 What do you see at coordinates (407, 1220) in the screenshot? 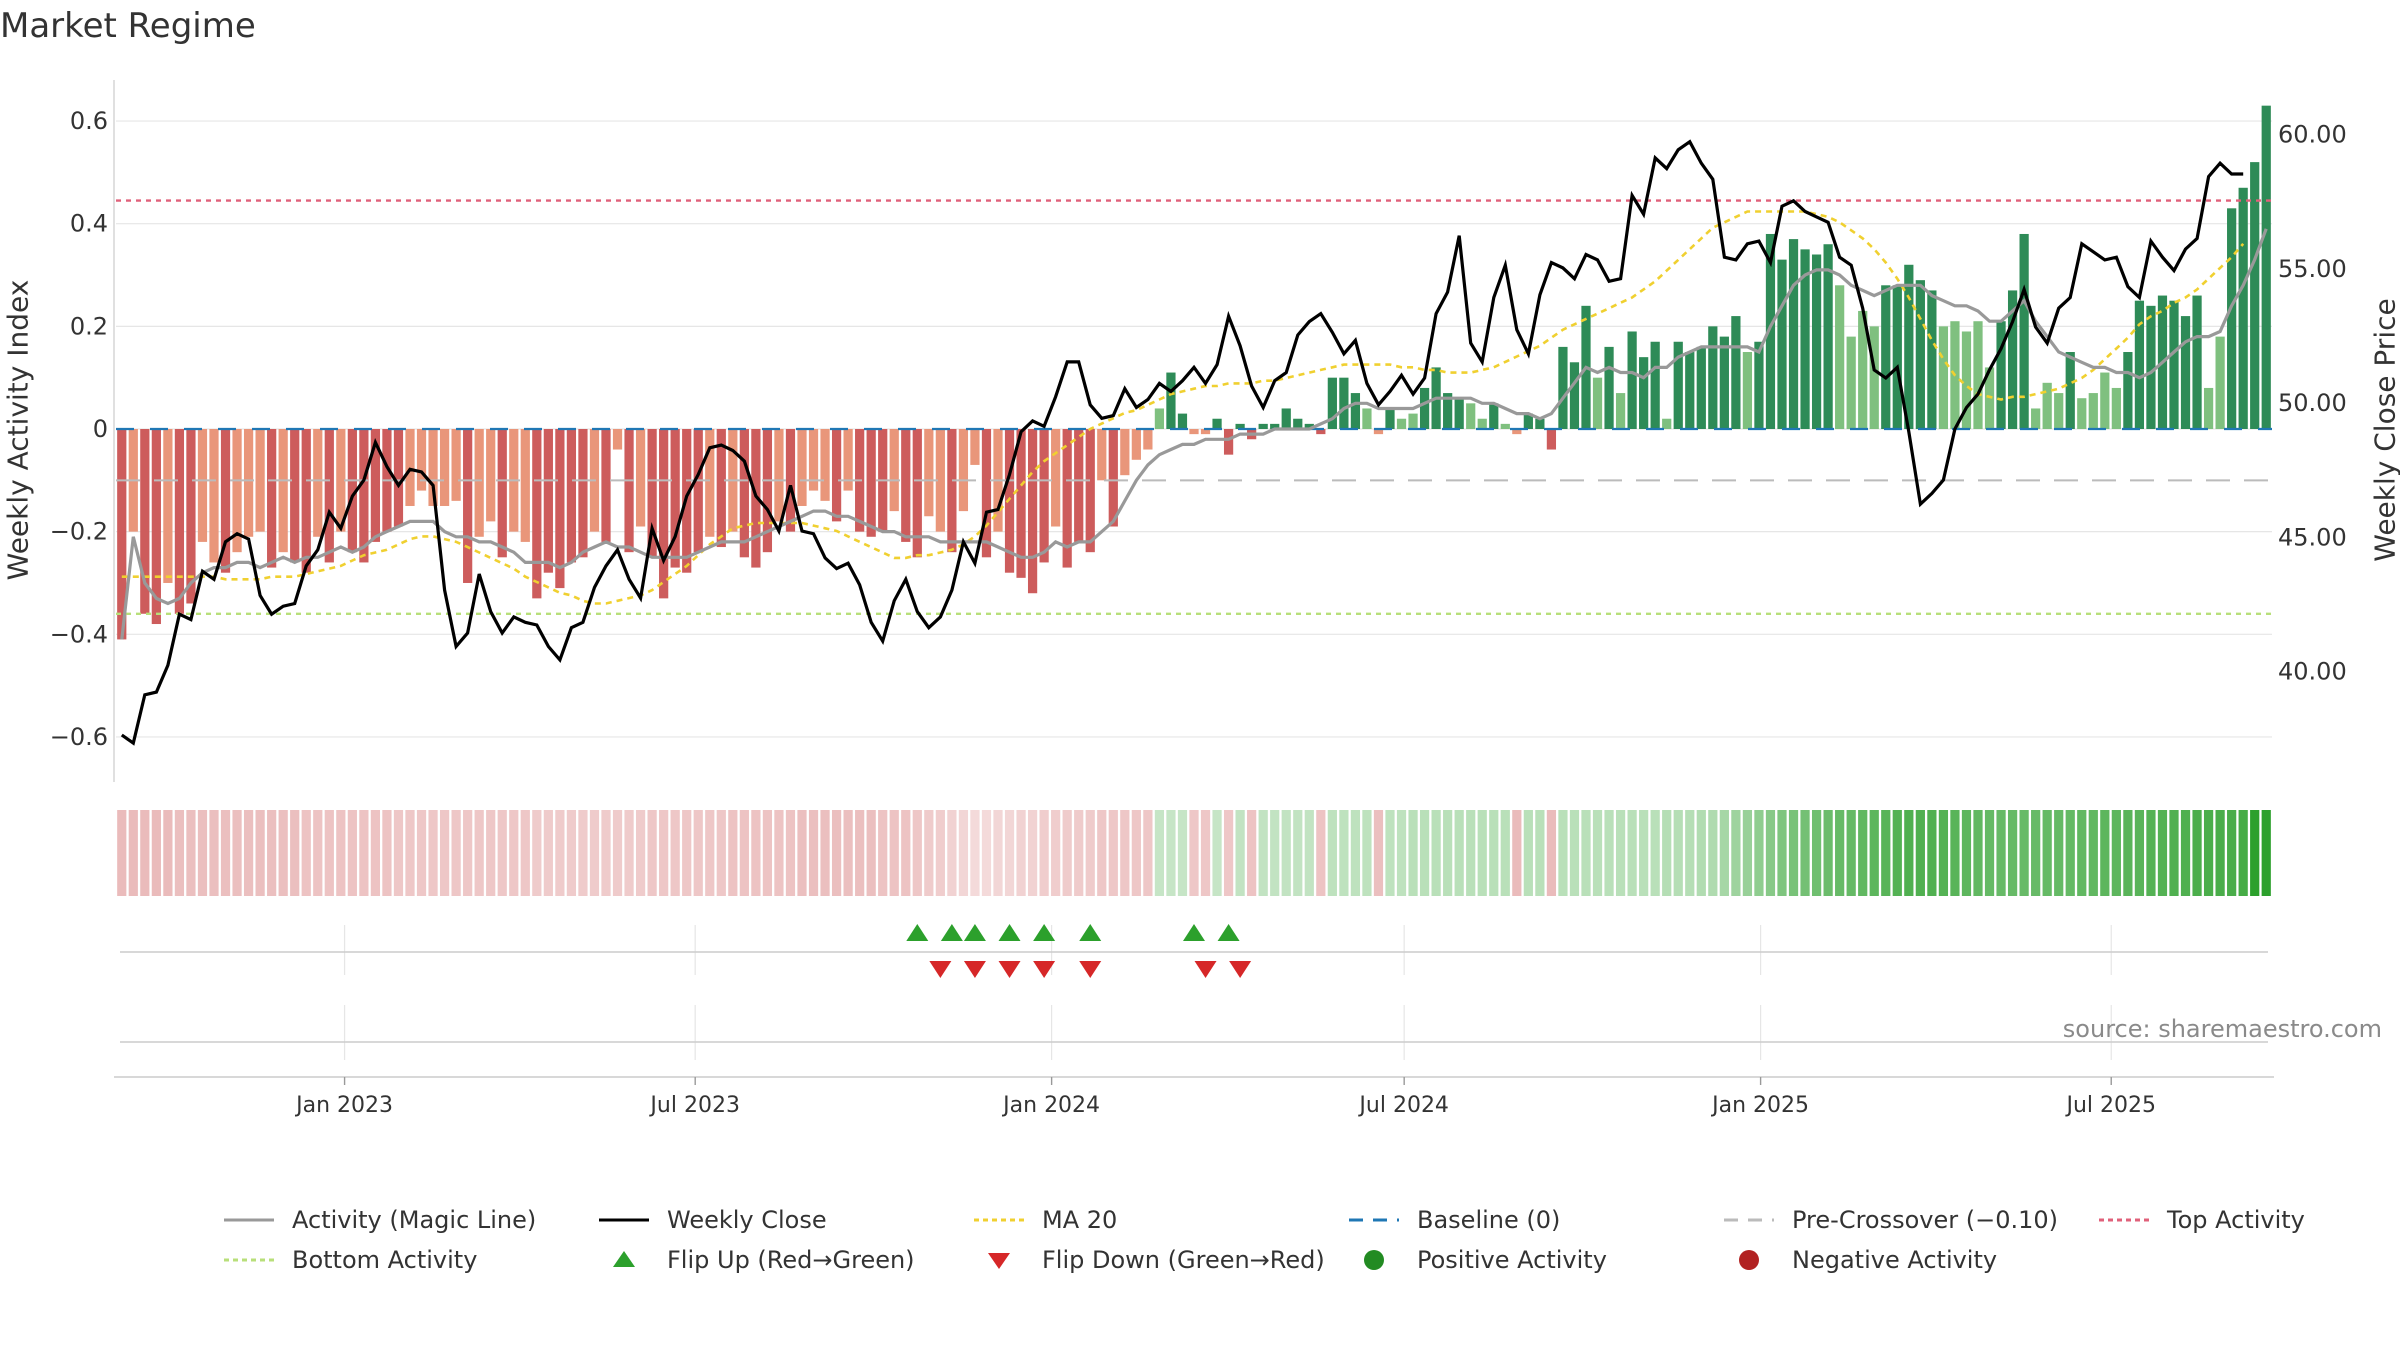
I see `legend-item: Activity (Magic Line)` at bounding box center [407, 1220].